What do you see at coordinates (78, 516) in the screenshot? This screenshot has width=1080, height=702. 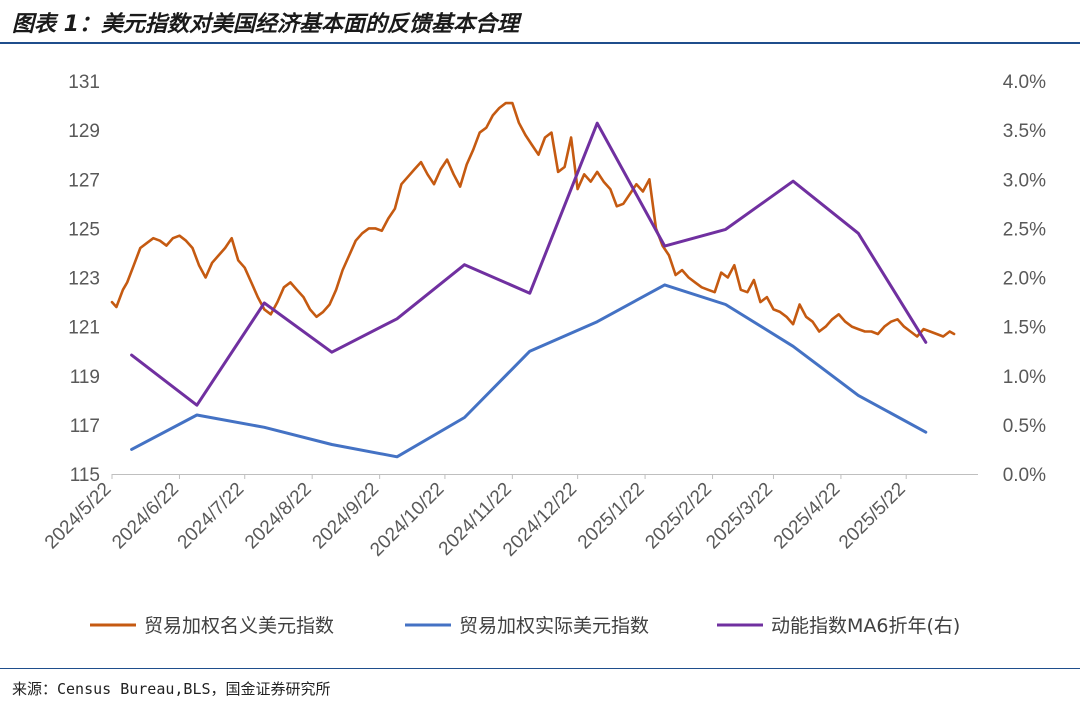 I see `x-tick-label: 2024/5/22` at bounding box center [78, 516].